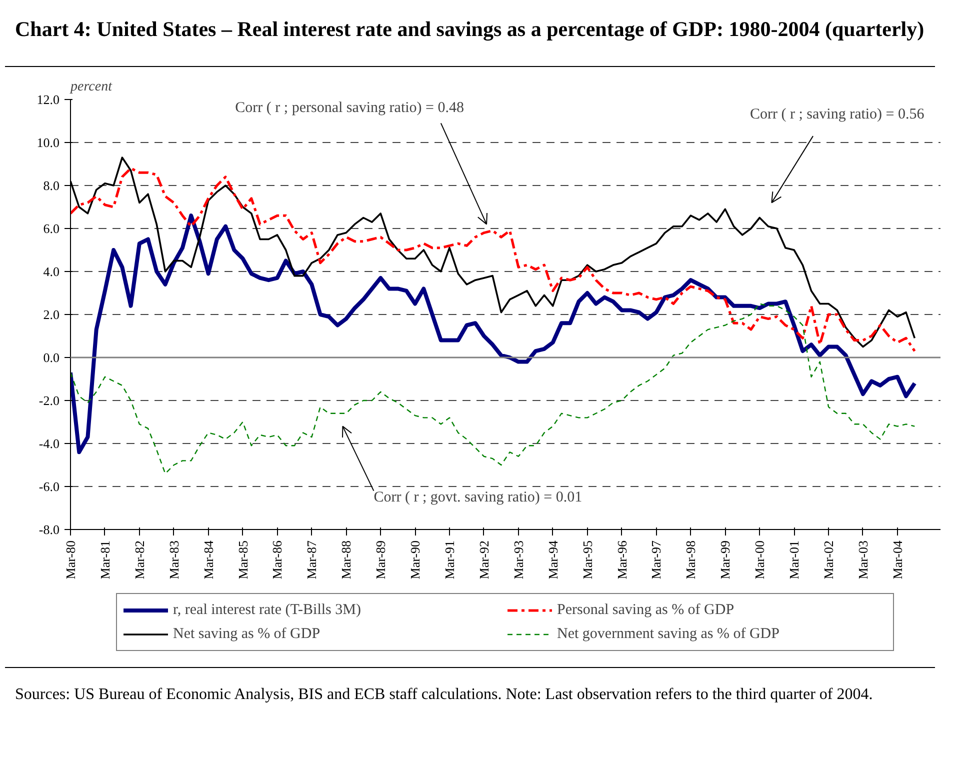  Describe the element at coordinates (51, 357) in the screenshot. I see `y-tick-label: 0.0` at that location.